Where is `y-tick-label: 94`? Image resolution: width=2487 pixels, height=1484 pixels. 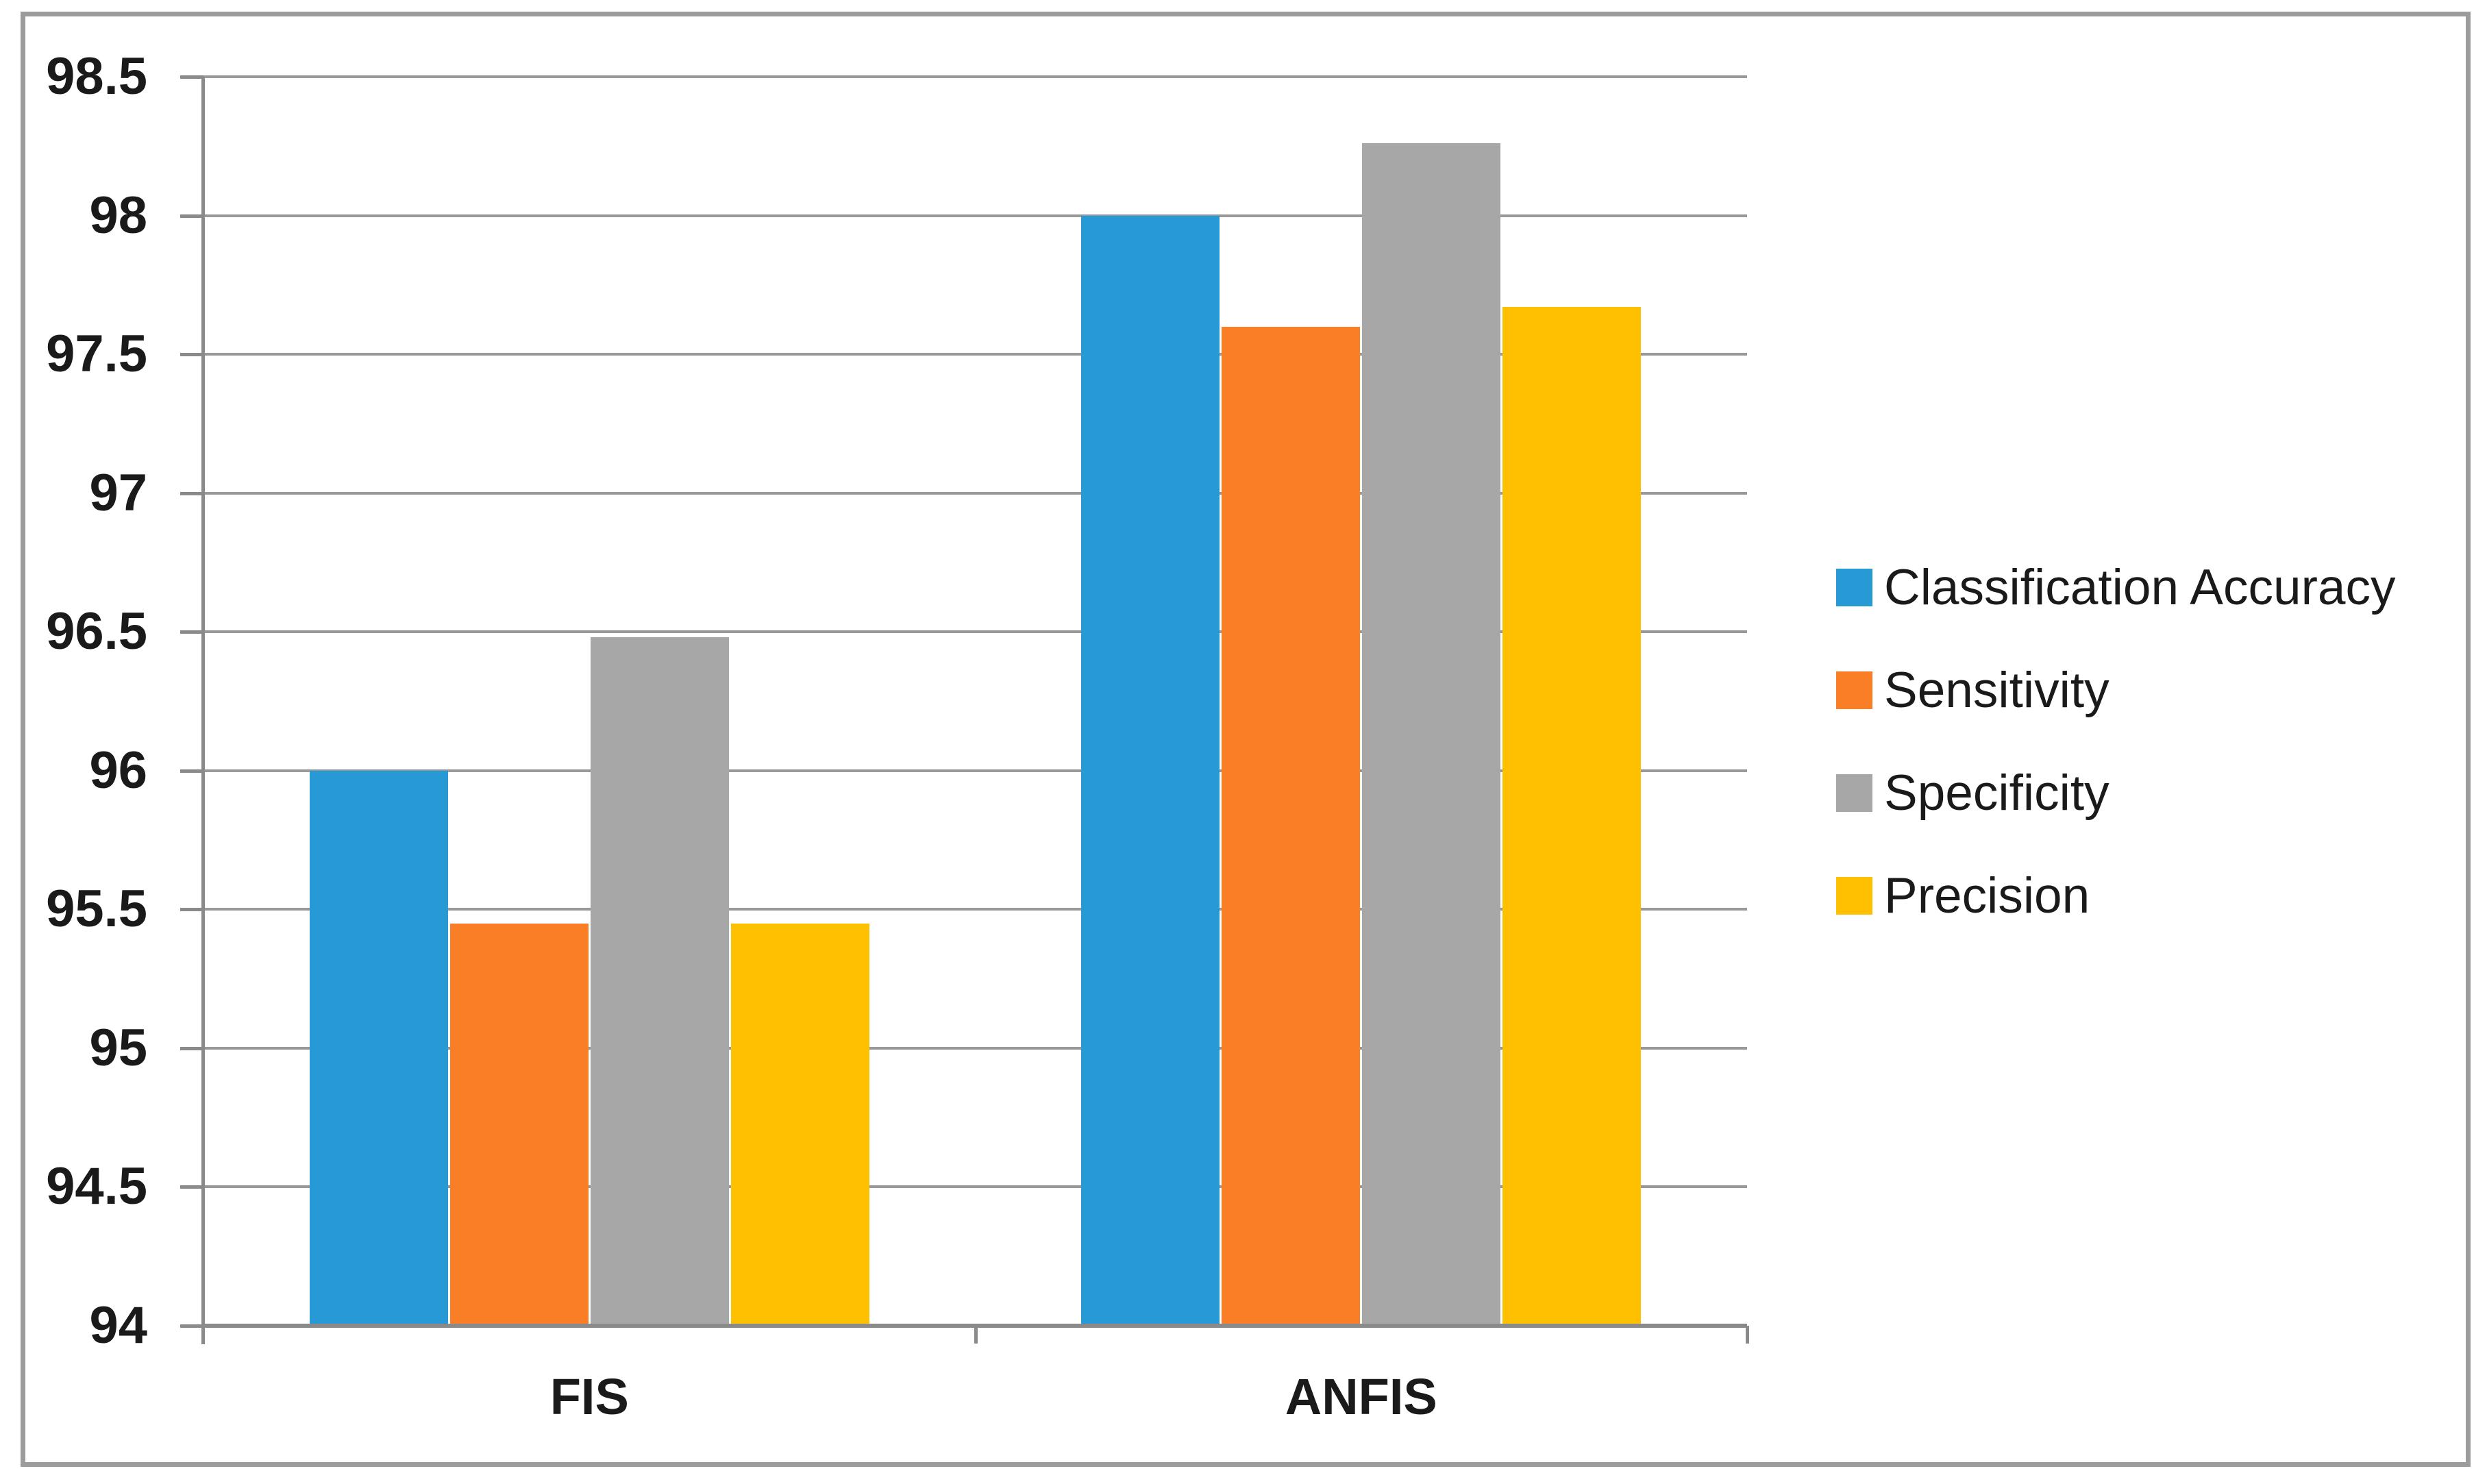
y-tick-label: 94 is located at coordinates (118, 1325).